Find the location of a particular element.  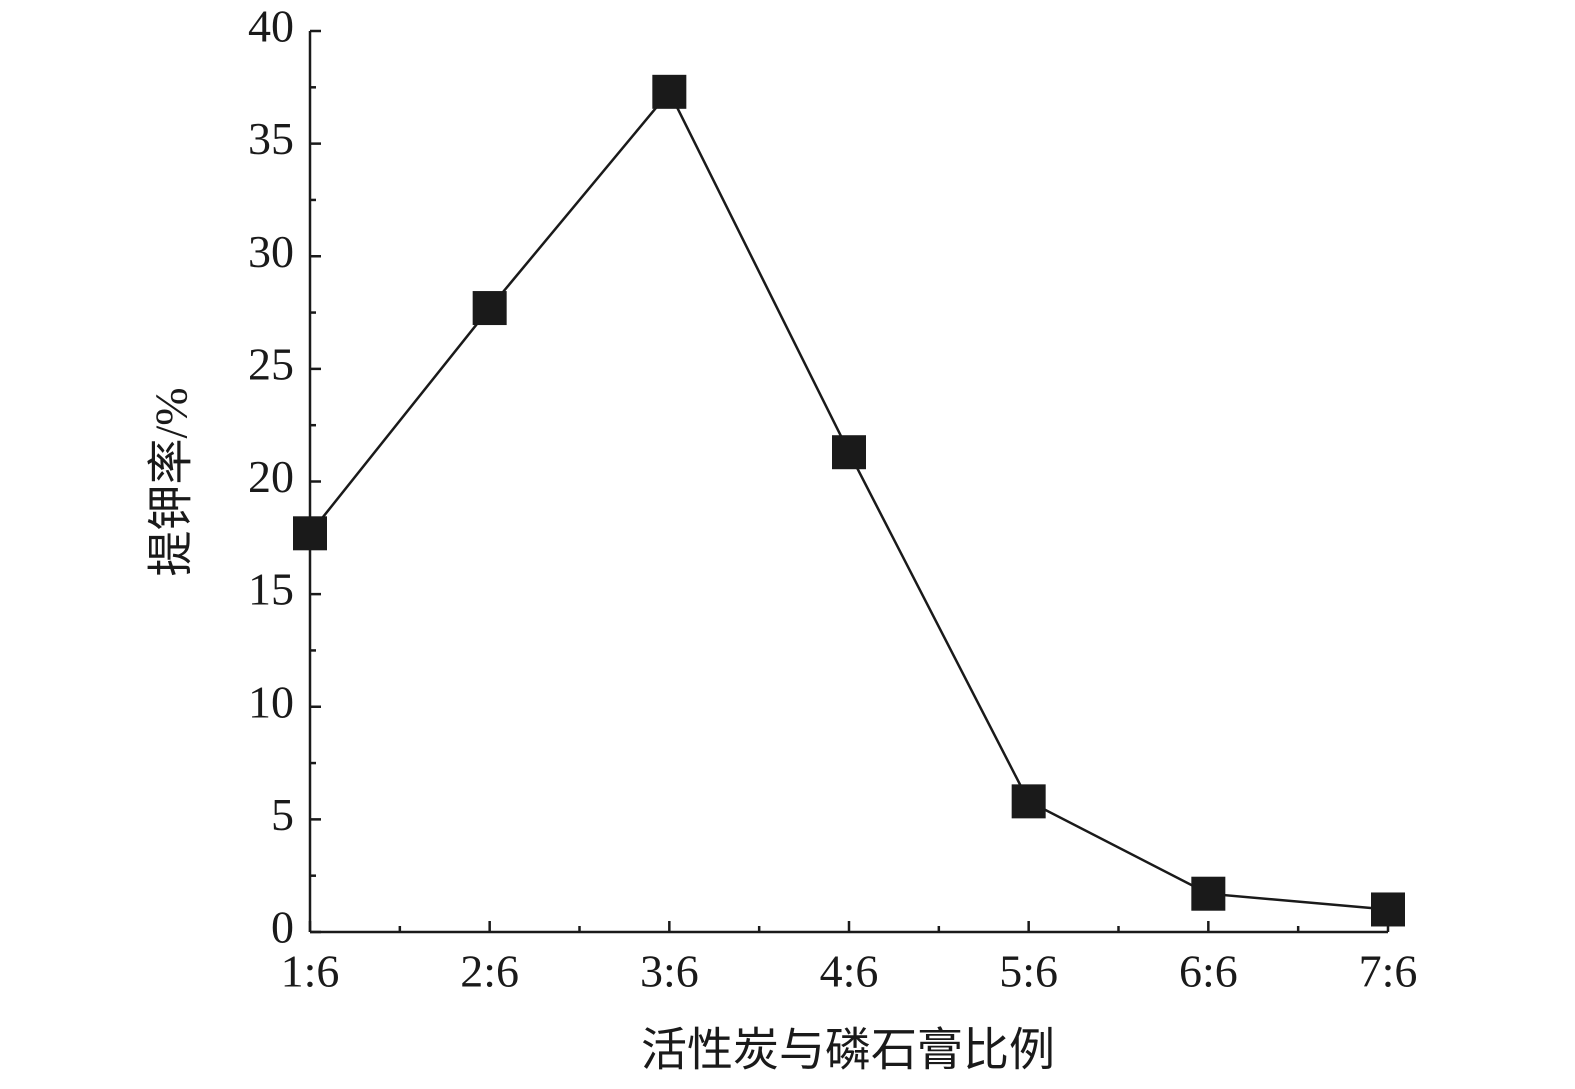

x-tick-label: 6:6 is located at coordinates (1208, 971).